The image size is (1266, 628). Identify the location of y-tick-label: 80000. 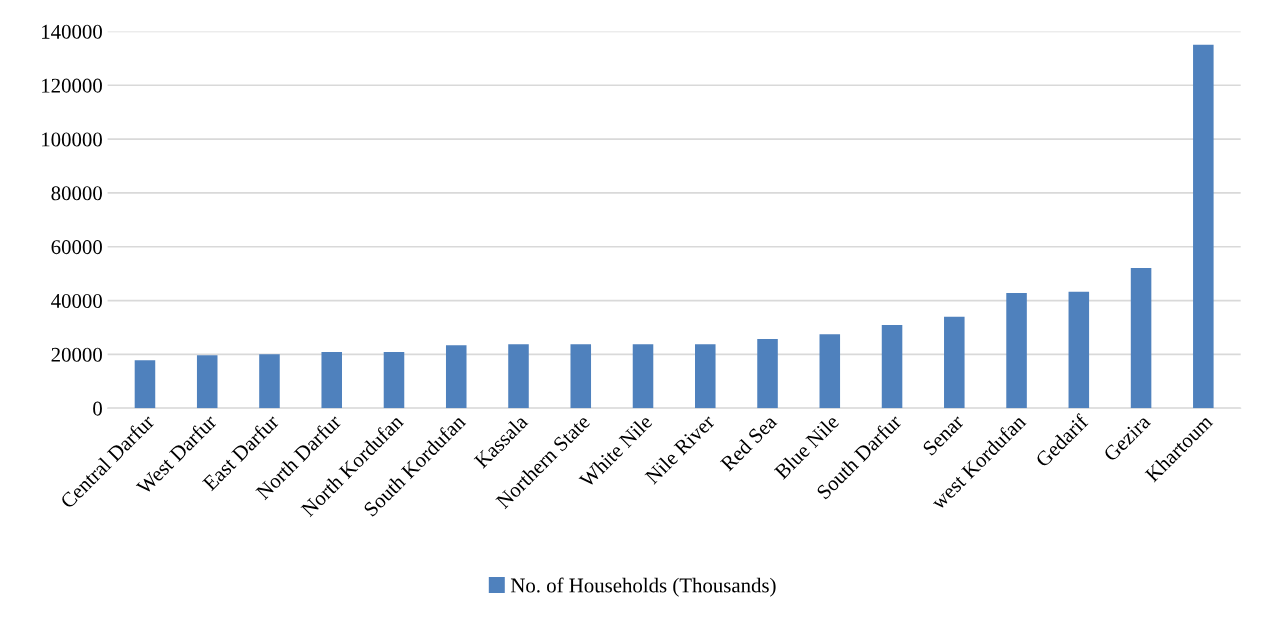
(76, 193).